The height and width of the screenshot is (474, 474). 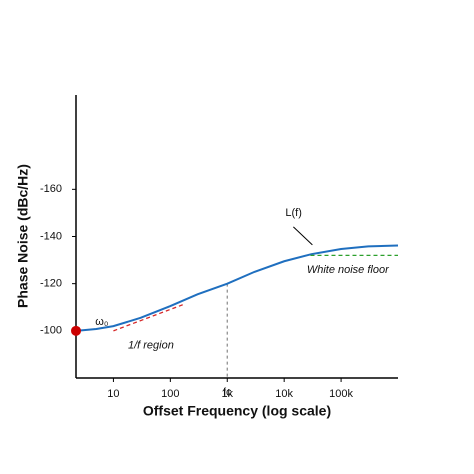 I want to click on annotation: ω₀, so click(x=101, y=322).